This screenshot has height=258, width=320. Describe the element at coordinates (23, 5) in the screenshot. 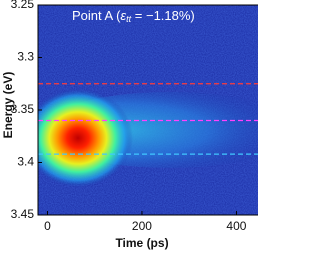

I see `y-tick-label: 3.25` at that location.